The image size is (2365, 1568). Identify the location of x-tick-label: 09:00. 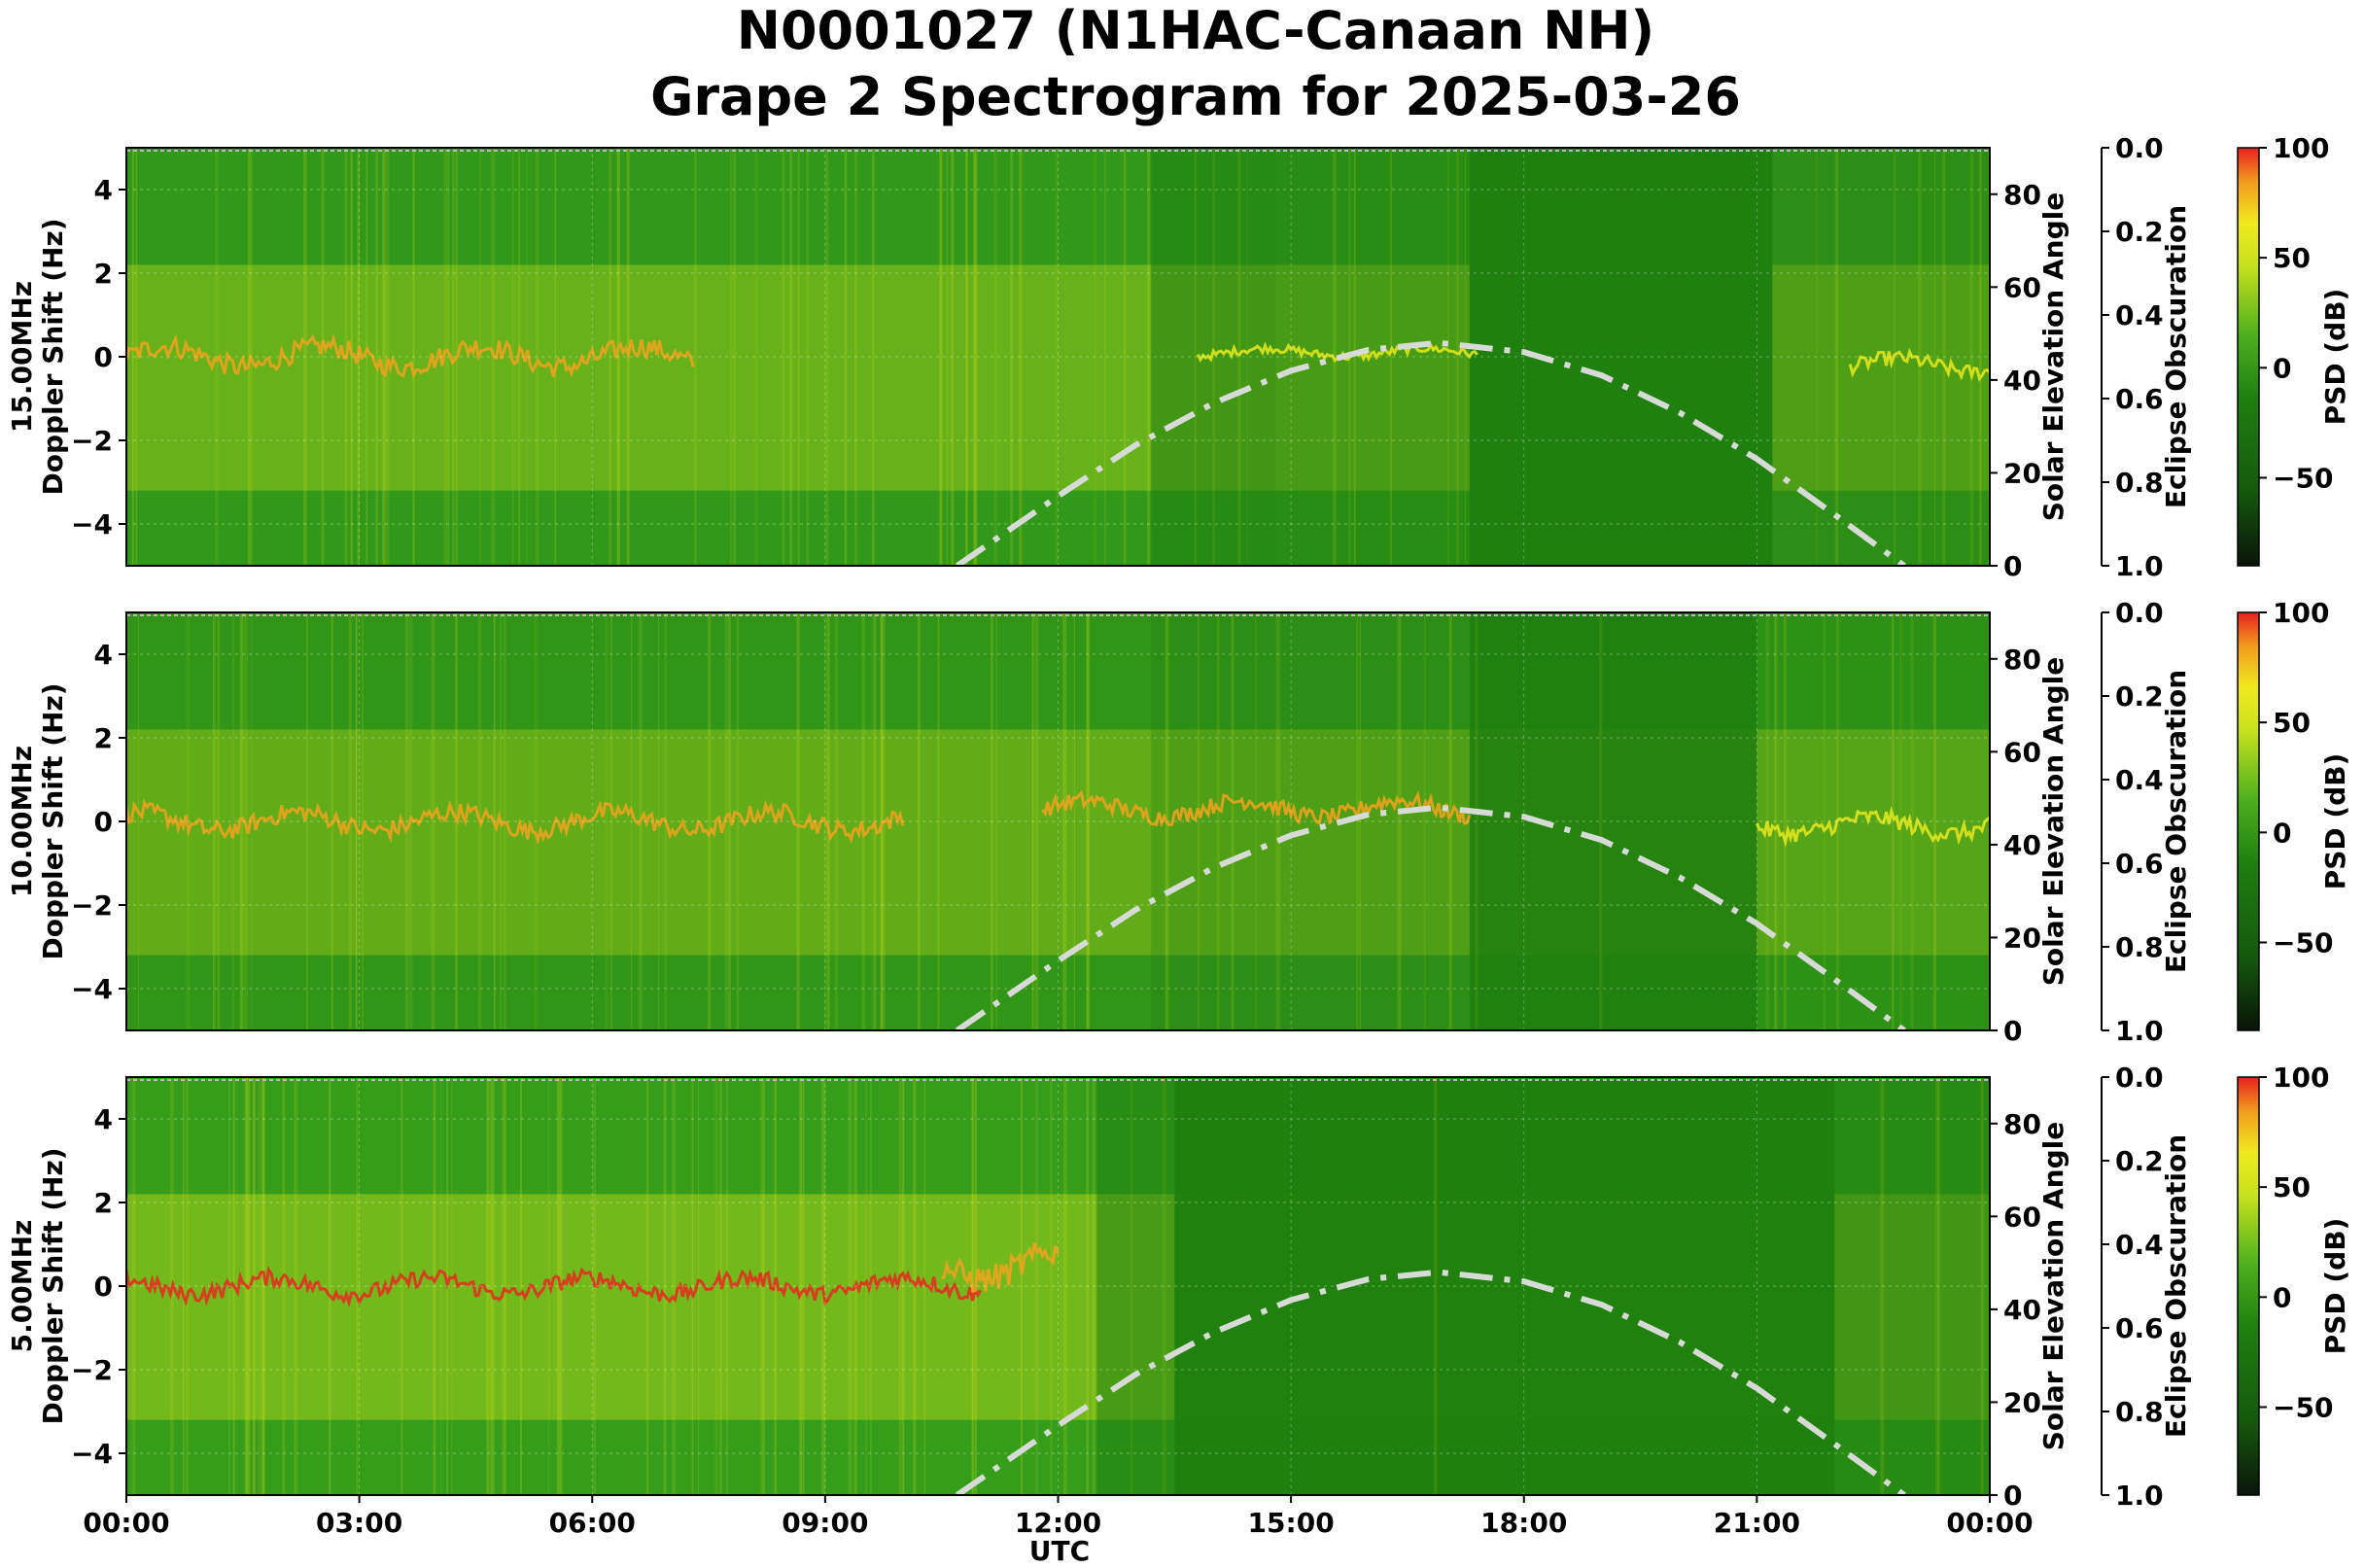
(825, 1523).